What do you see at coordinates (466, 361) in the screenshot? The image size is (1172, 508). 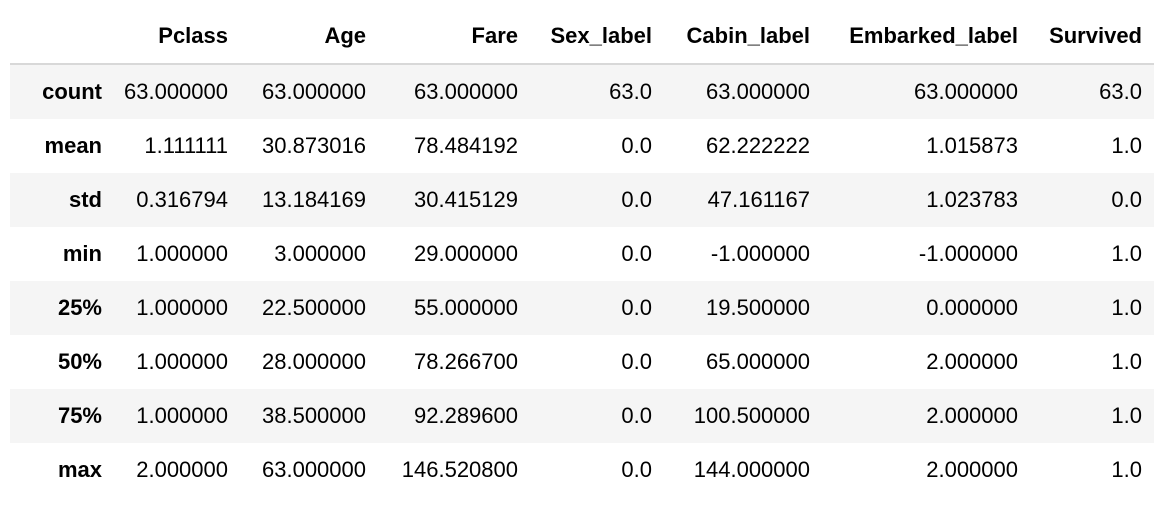 I see `table-cell: 78.266700` at bounding box center [466, 361].